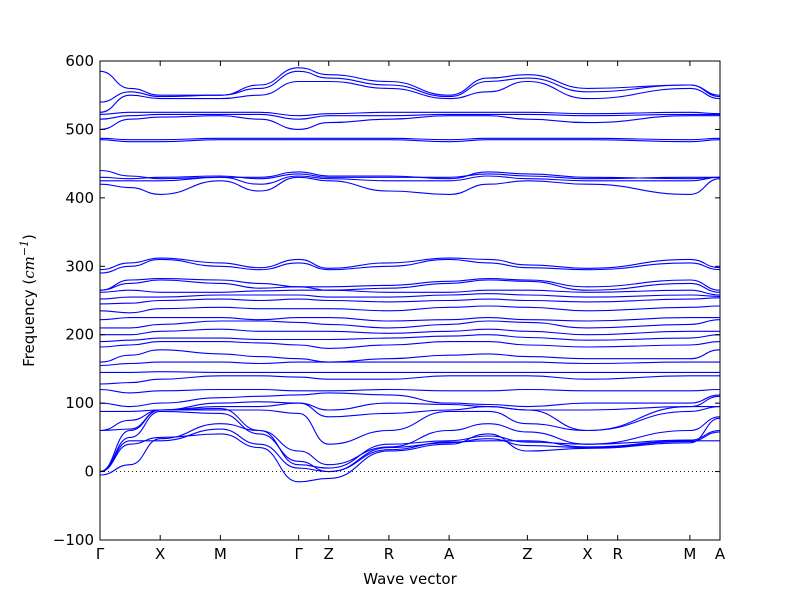  I want to click on x-axis-label: Wave vector, so click(410, 579).